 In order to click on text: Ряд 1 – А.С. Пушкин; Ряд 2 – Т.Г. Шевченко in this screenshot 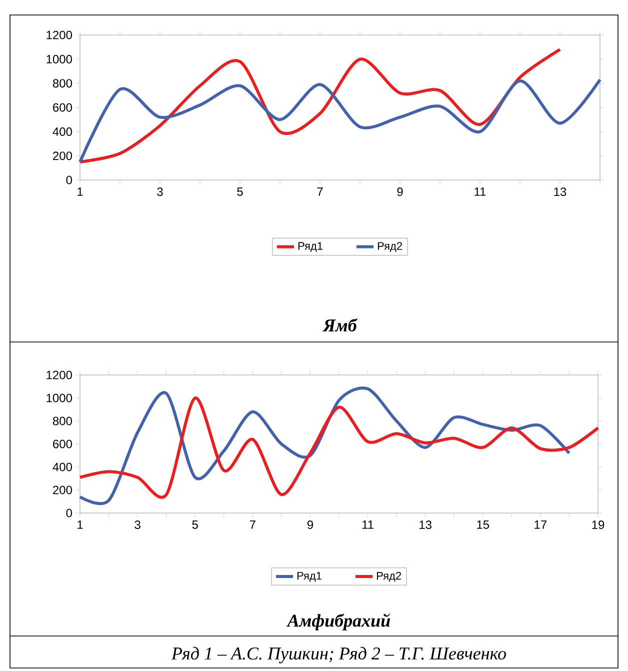, I will do `click(338, 655)`.